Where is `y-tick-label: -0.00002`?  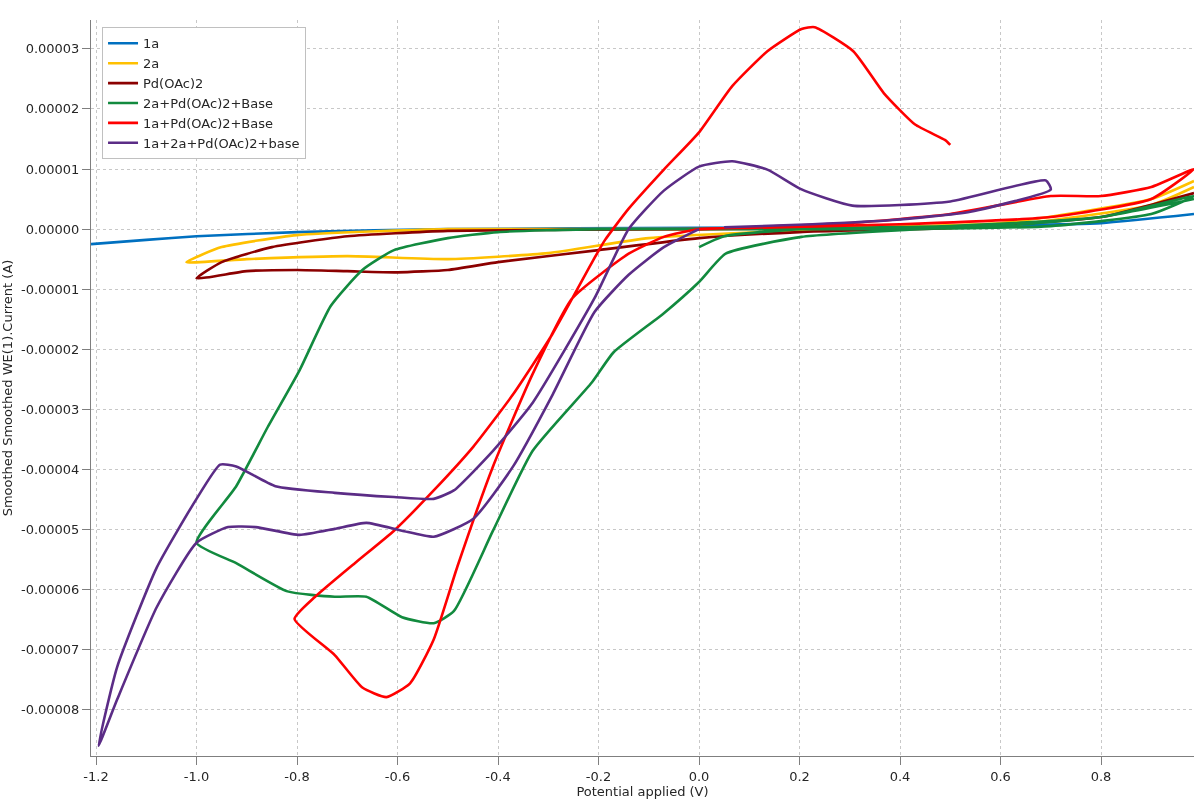 y-tick-label: -0.00002 is located at coordinates (50, 349).